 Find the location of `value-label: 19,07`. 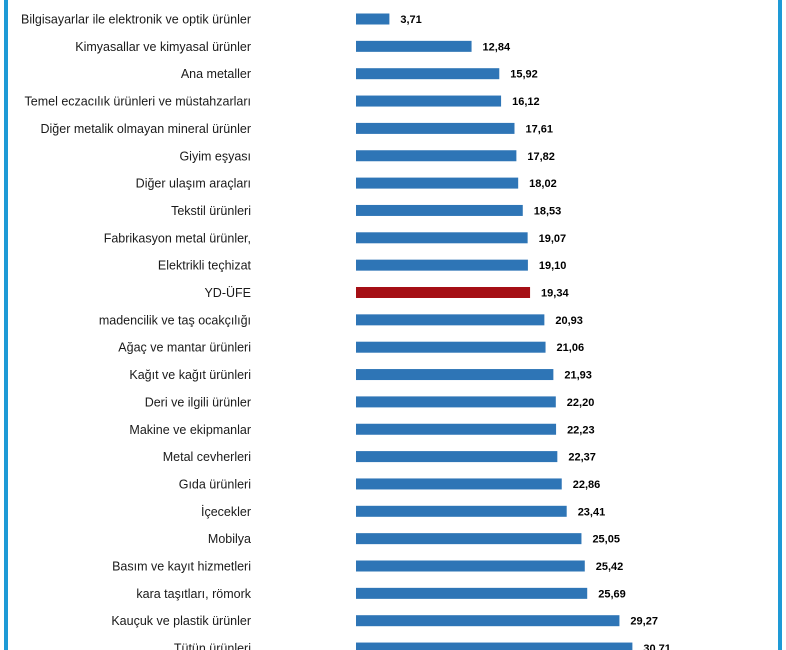

value-label: 19,07 is located at coordinates (553, 239).